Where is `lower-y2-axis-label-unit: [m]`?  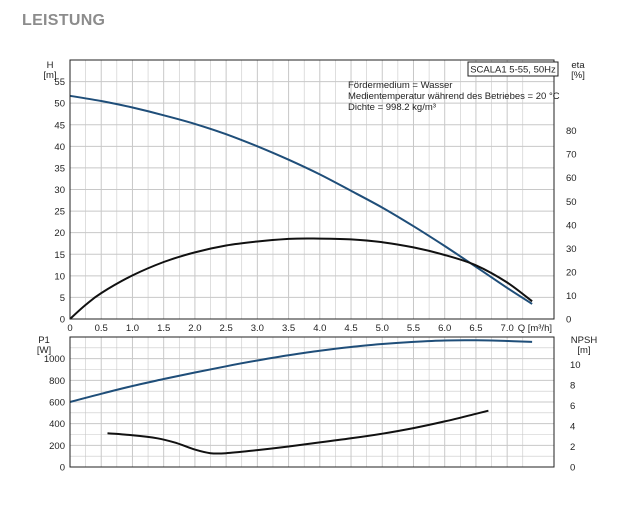 lower-y2-axis-label-unit: [m] is located at coordinates (583, 350).